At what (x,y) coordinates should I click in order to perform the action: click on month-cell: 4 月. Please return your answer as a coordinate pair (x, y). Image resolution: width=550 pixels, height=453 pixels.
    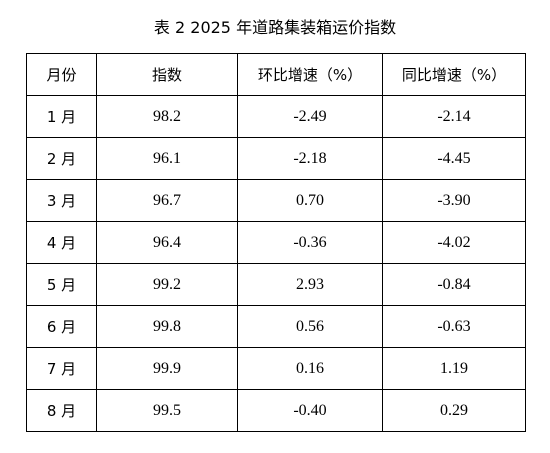
    Looking at the image, I should click on (61, 242).